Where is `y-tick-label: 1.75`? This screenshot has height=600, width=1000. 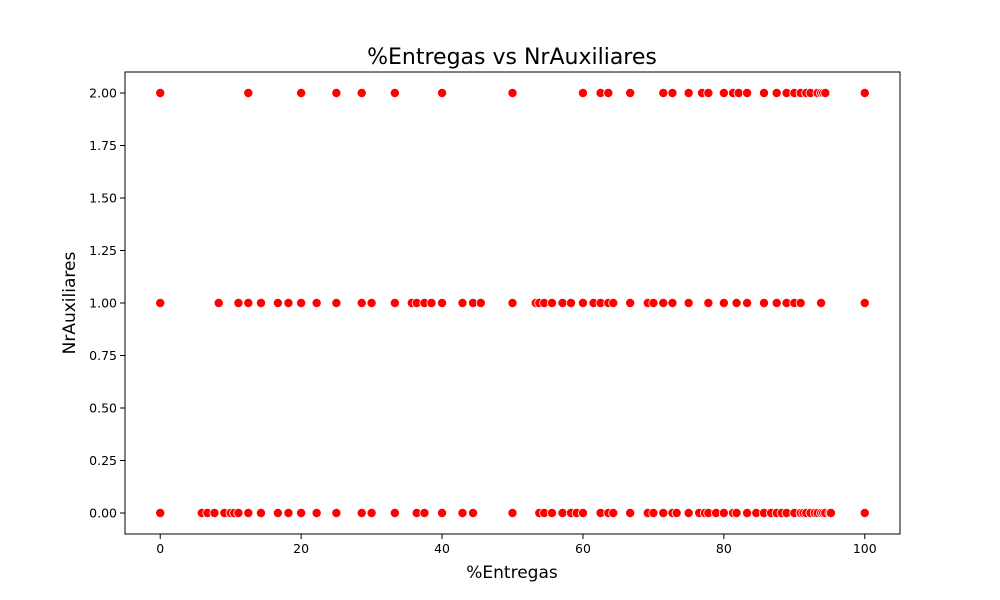
y-tick-label: 1.75 is located at coordinates (103, 145).